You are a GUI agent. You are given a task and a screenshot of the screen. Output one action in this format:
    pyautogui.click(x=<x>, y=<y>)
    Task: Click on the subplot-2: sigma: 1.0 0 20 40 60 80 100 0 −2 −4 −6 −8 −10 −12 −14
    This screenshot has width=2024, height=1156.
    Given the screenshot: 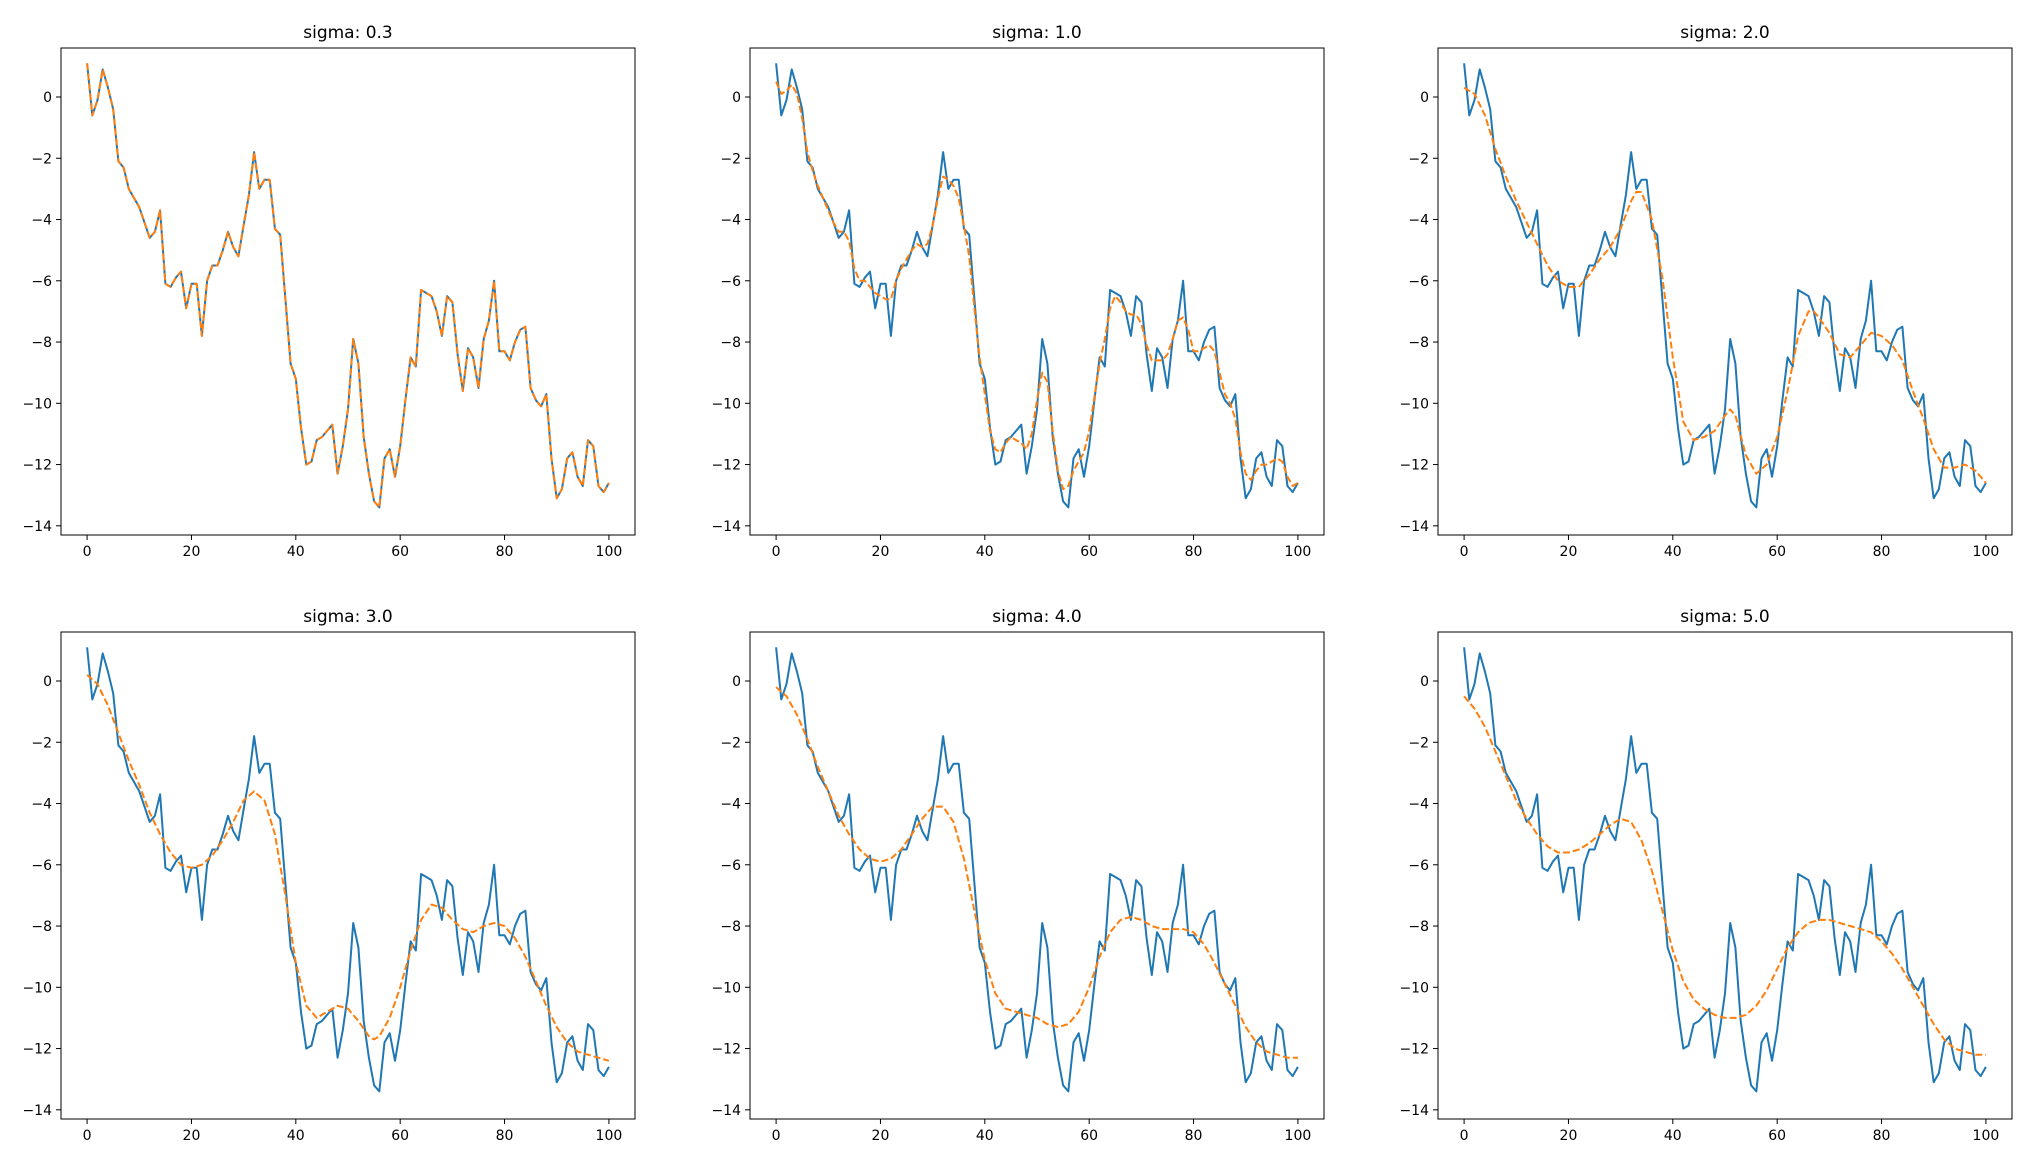 What is the action you would take?
    pyautogui.click(x=1018, y=291)
    